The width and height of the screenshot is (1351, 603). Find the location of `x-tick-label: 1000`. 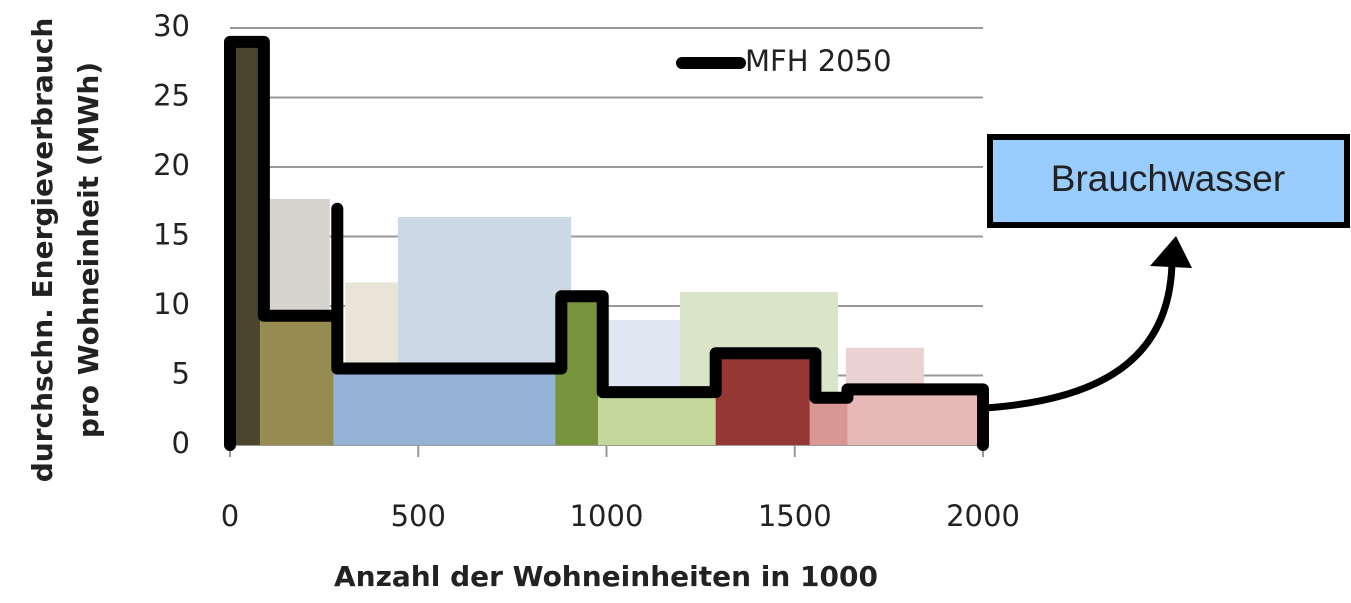

x-tick-label: 1000 is located at coordinates (607, 516).